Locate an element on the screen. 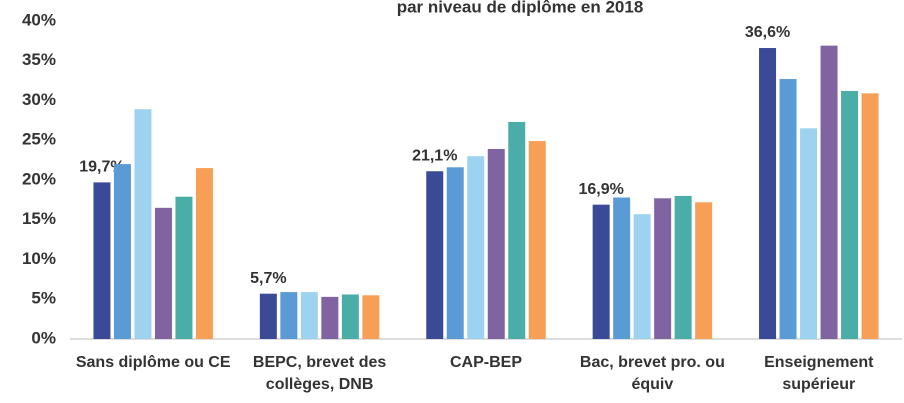  chart-title: par niveau de diplôme en 2018 is located at coordinates (520, 8).